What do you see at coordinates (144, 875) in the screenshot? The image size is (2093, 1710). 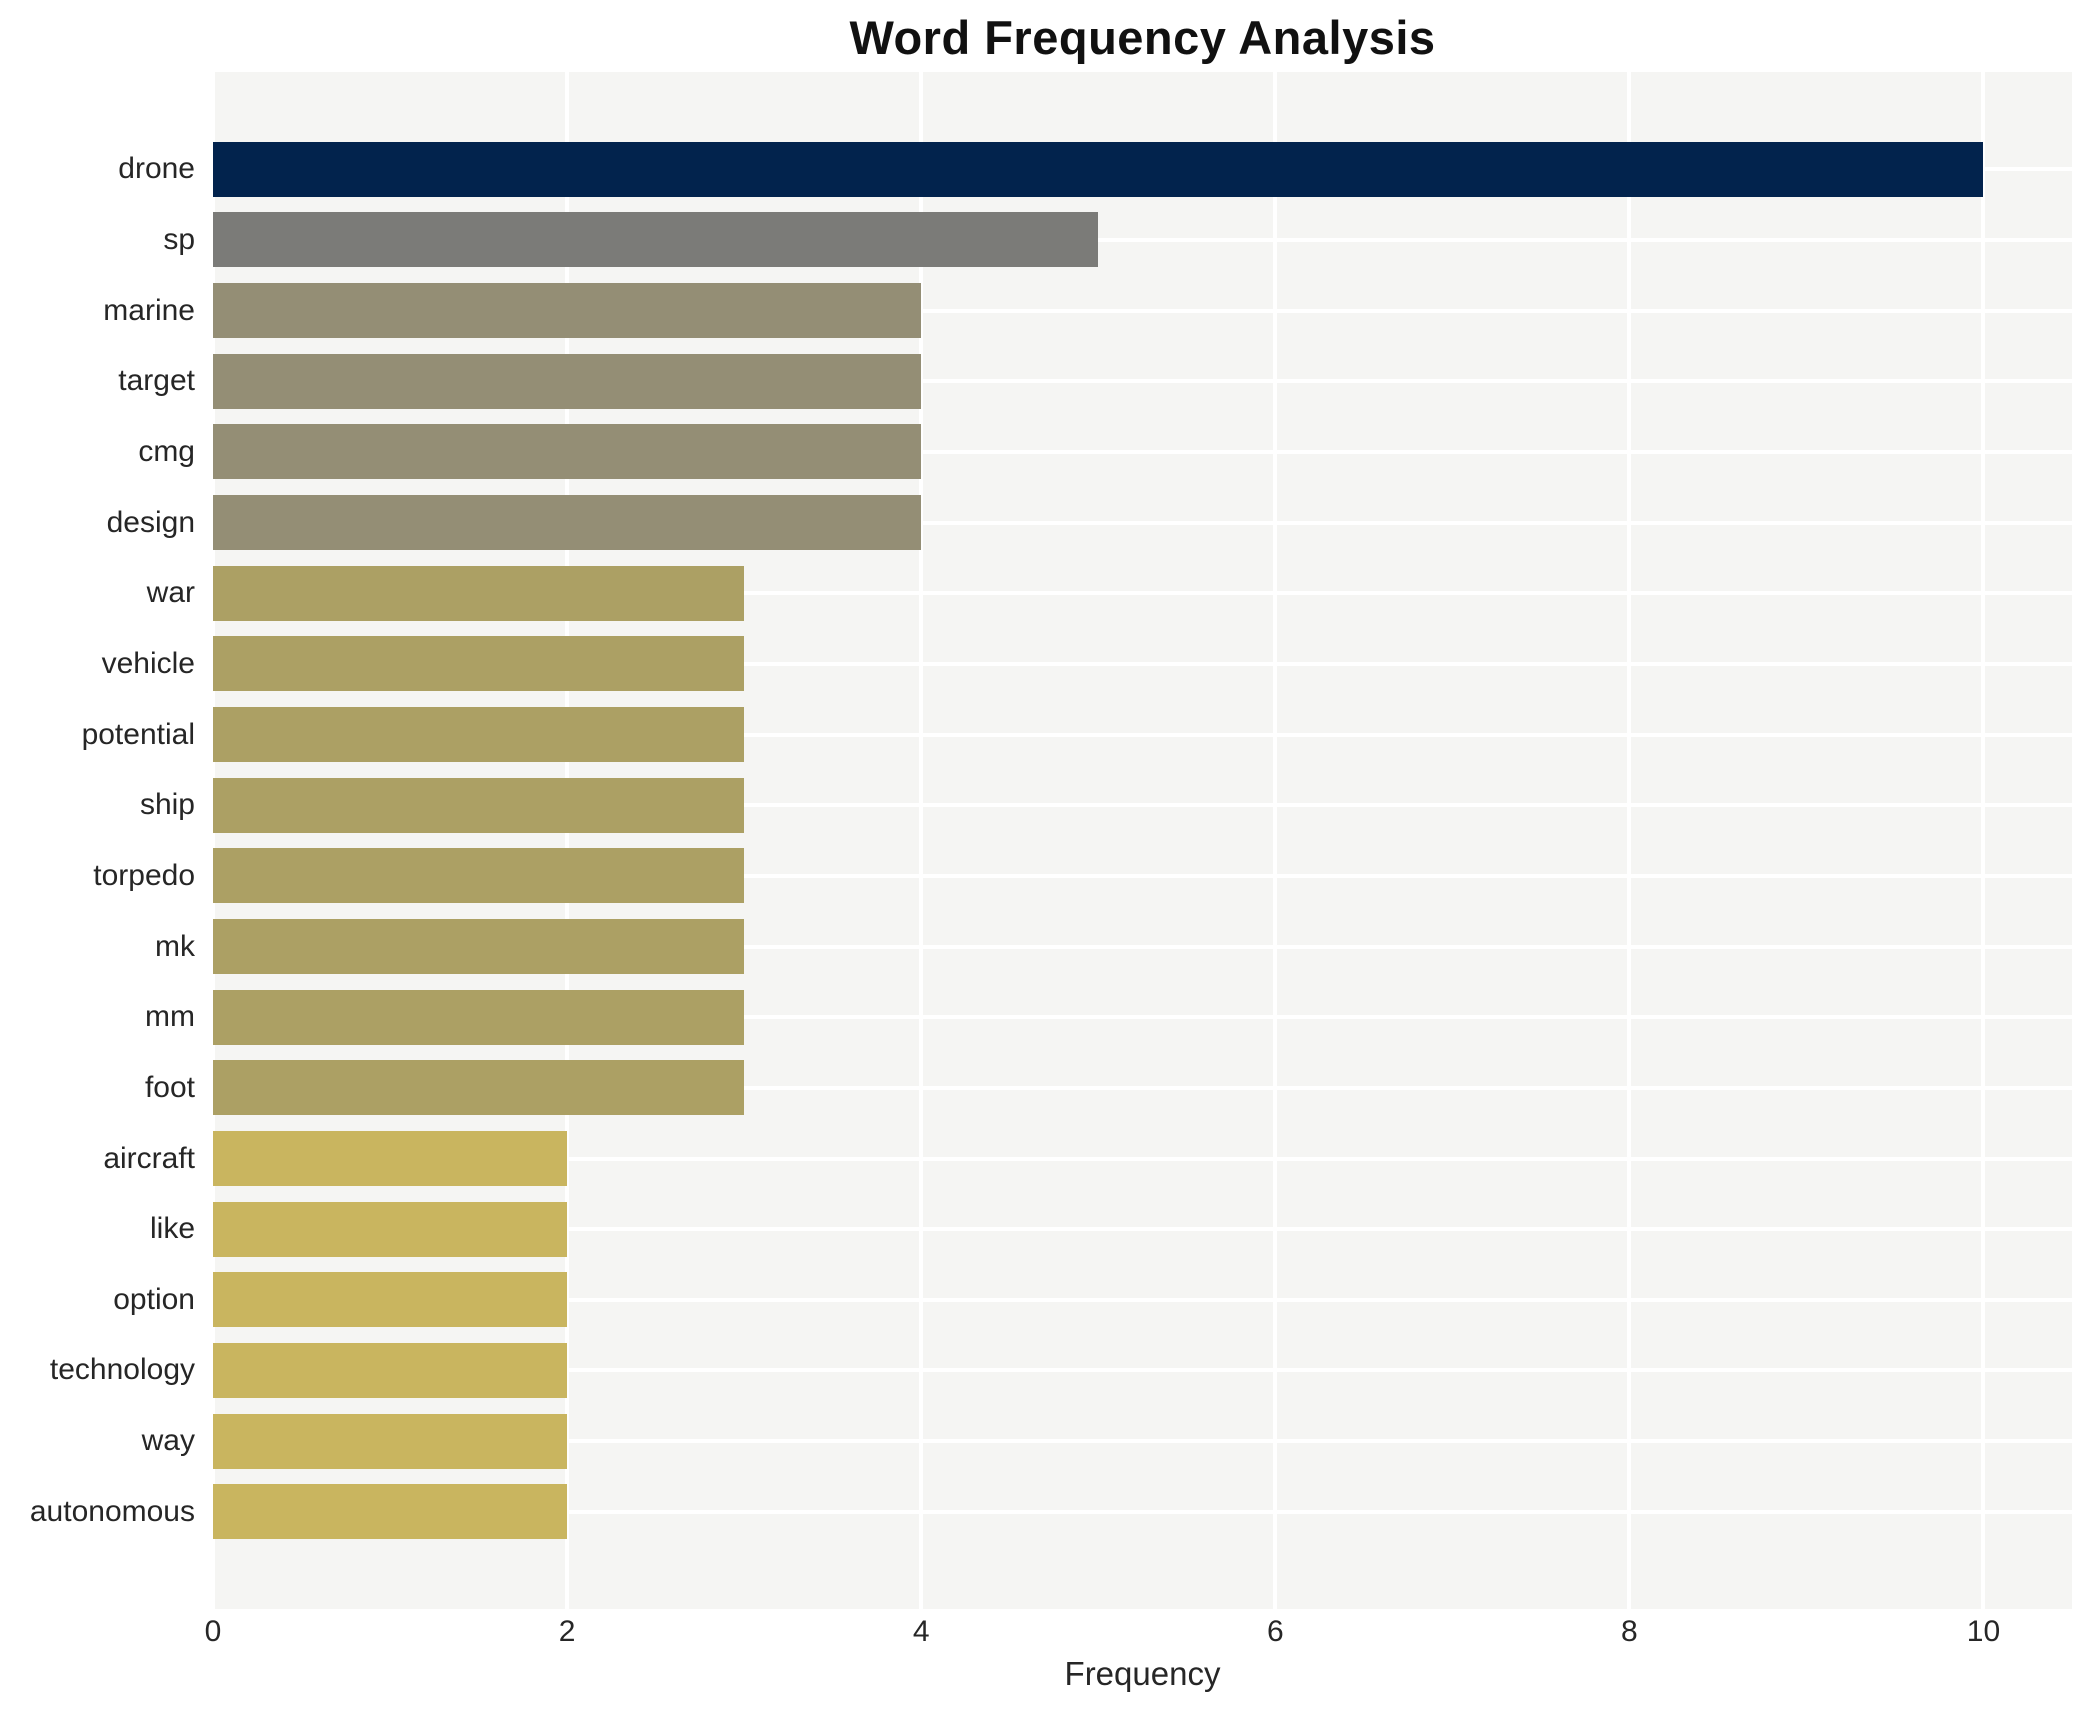 I see `category-label: torpedo` at bounding box center [144, 875].